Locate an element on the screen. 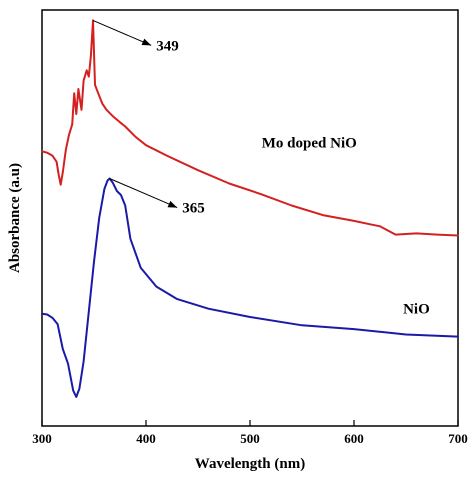  annotation-layer: 349 365 is located at coordinates (148, 118).